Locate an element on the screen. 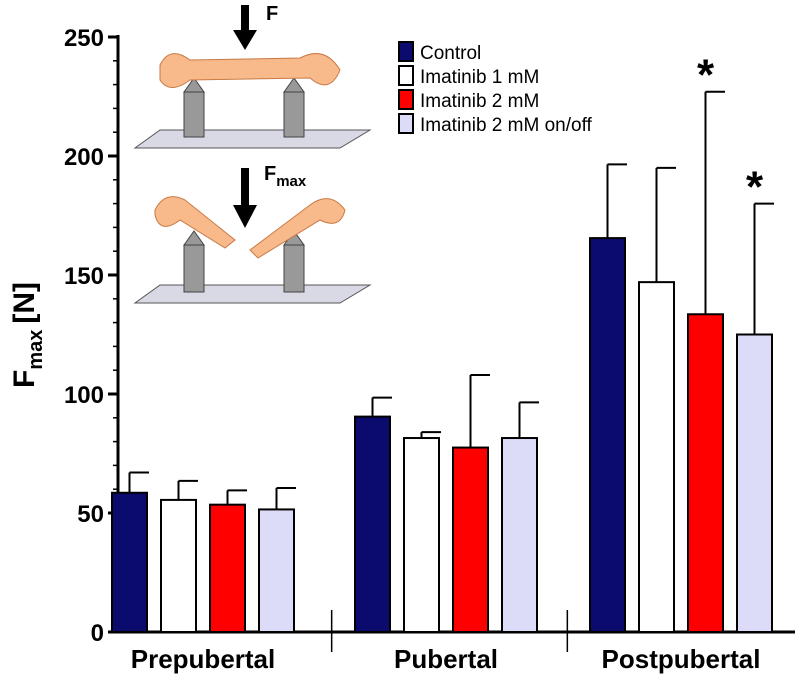 Image resolution: width=799 pixels, height=676 pixels. x-tick-label: Pubertal is located at coordinates (446, 659).